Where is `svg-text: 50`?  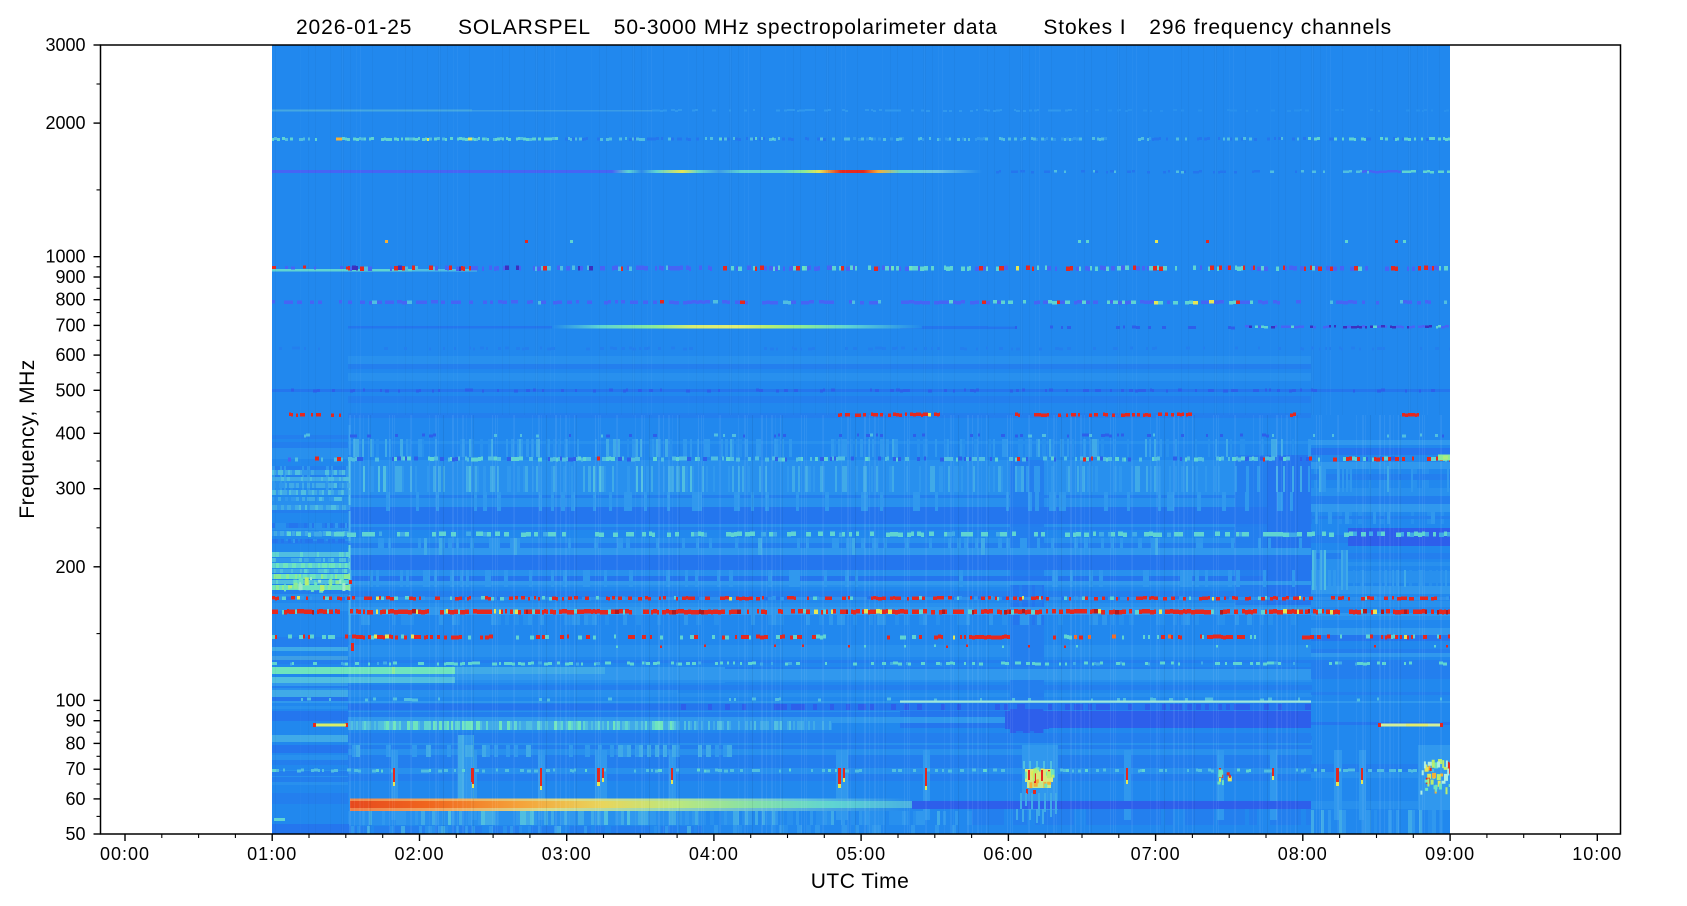
svg-text: 50 is located at coordinates (75, 834).